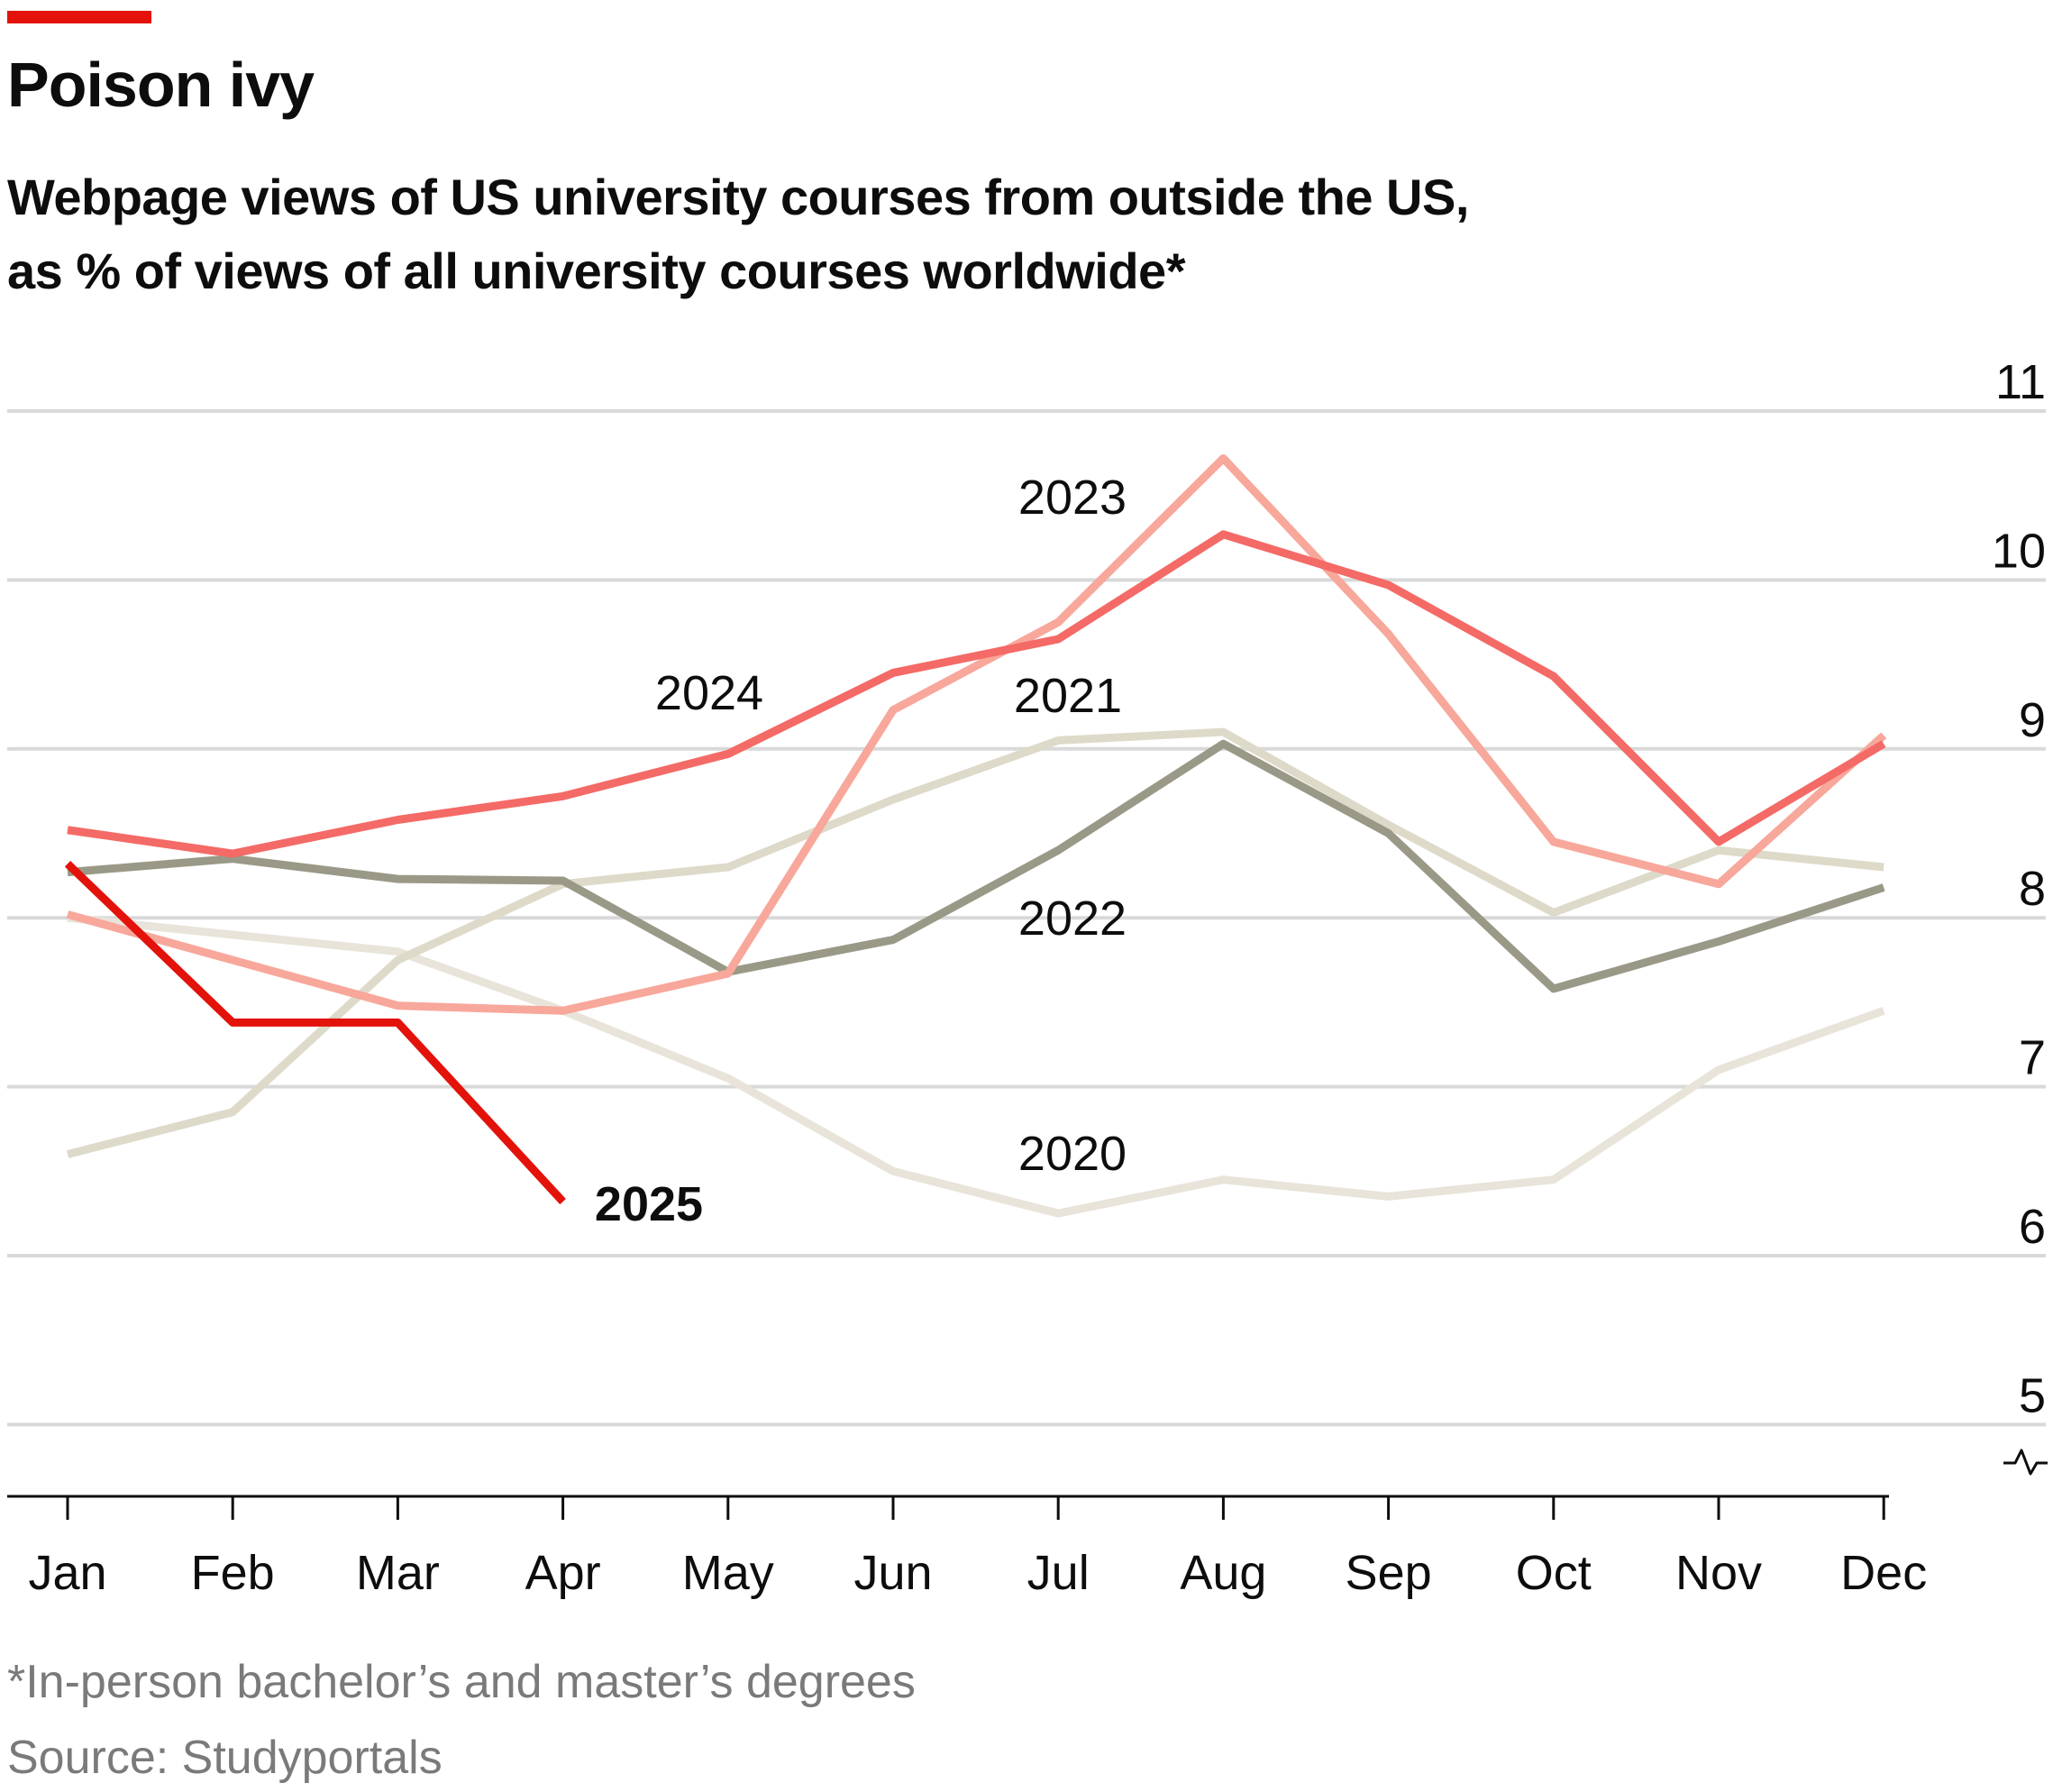  I want to click on source-note: Source: Studyportals, so click(225, 1758).